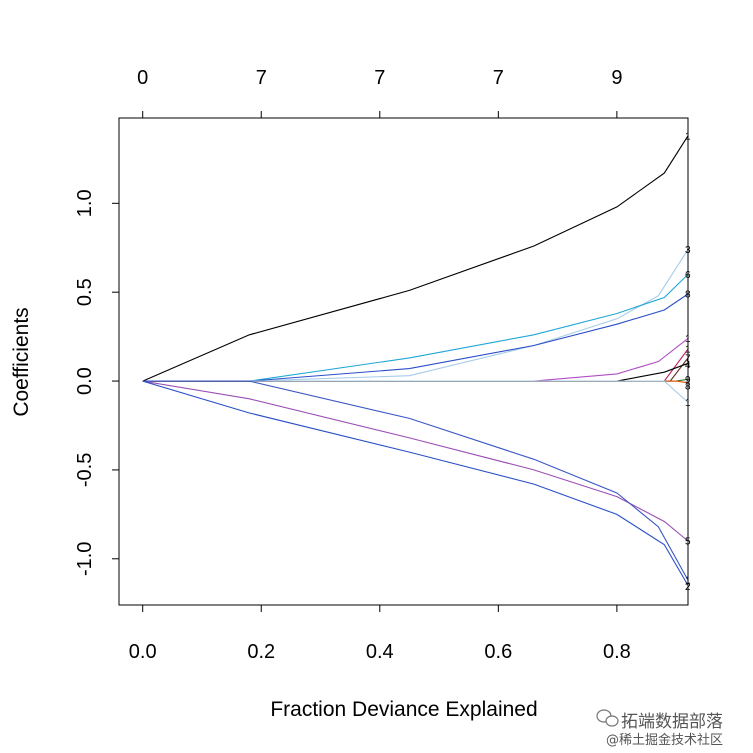 Image resolution: width=753 pixels, height=753 pixels. What do you see at coordinates (85, 559) in the screenshot?
I see `y-tick-label: -1.0` at bounding box center [85, 559].